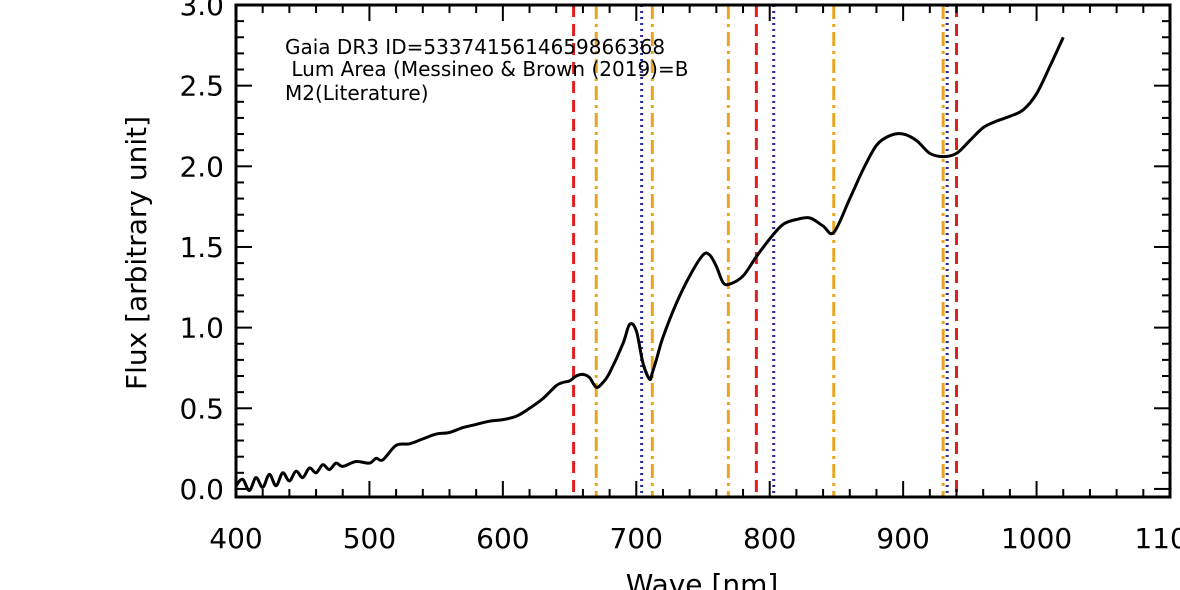 The height and width of the screenshot is (590, 1180). I want to click on y-tick-label: 3.0, so click(201, 11).